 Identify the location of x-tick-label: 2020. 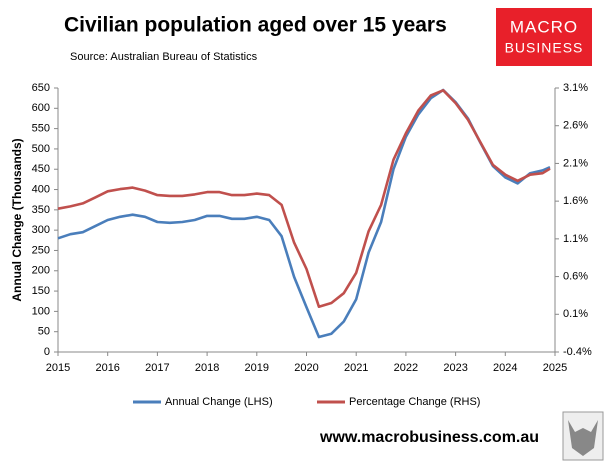
(306, 368).